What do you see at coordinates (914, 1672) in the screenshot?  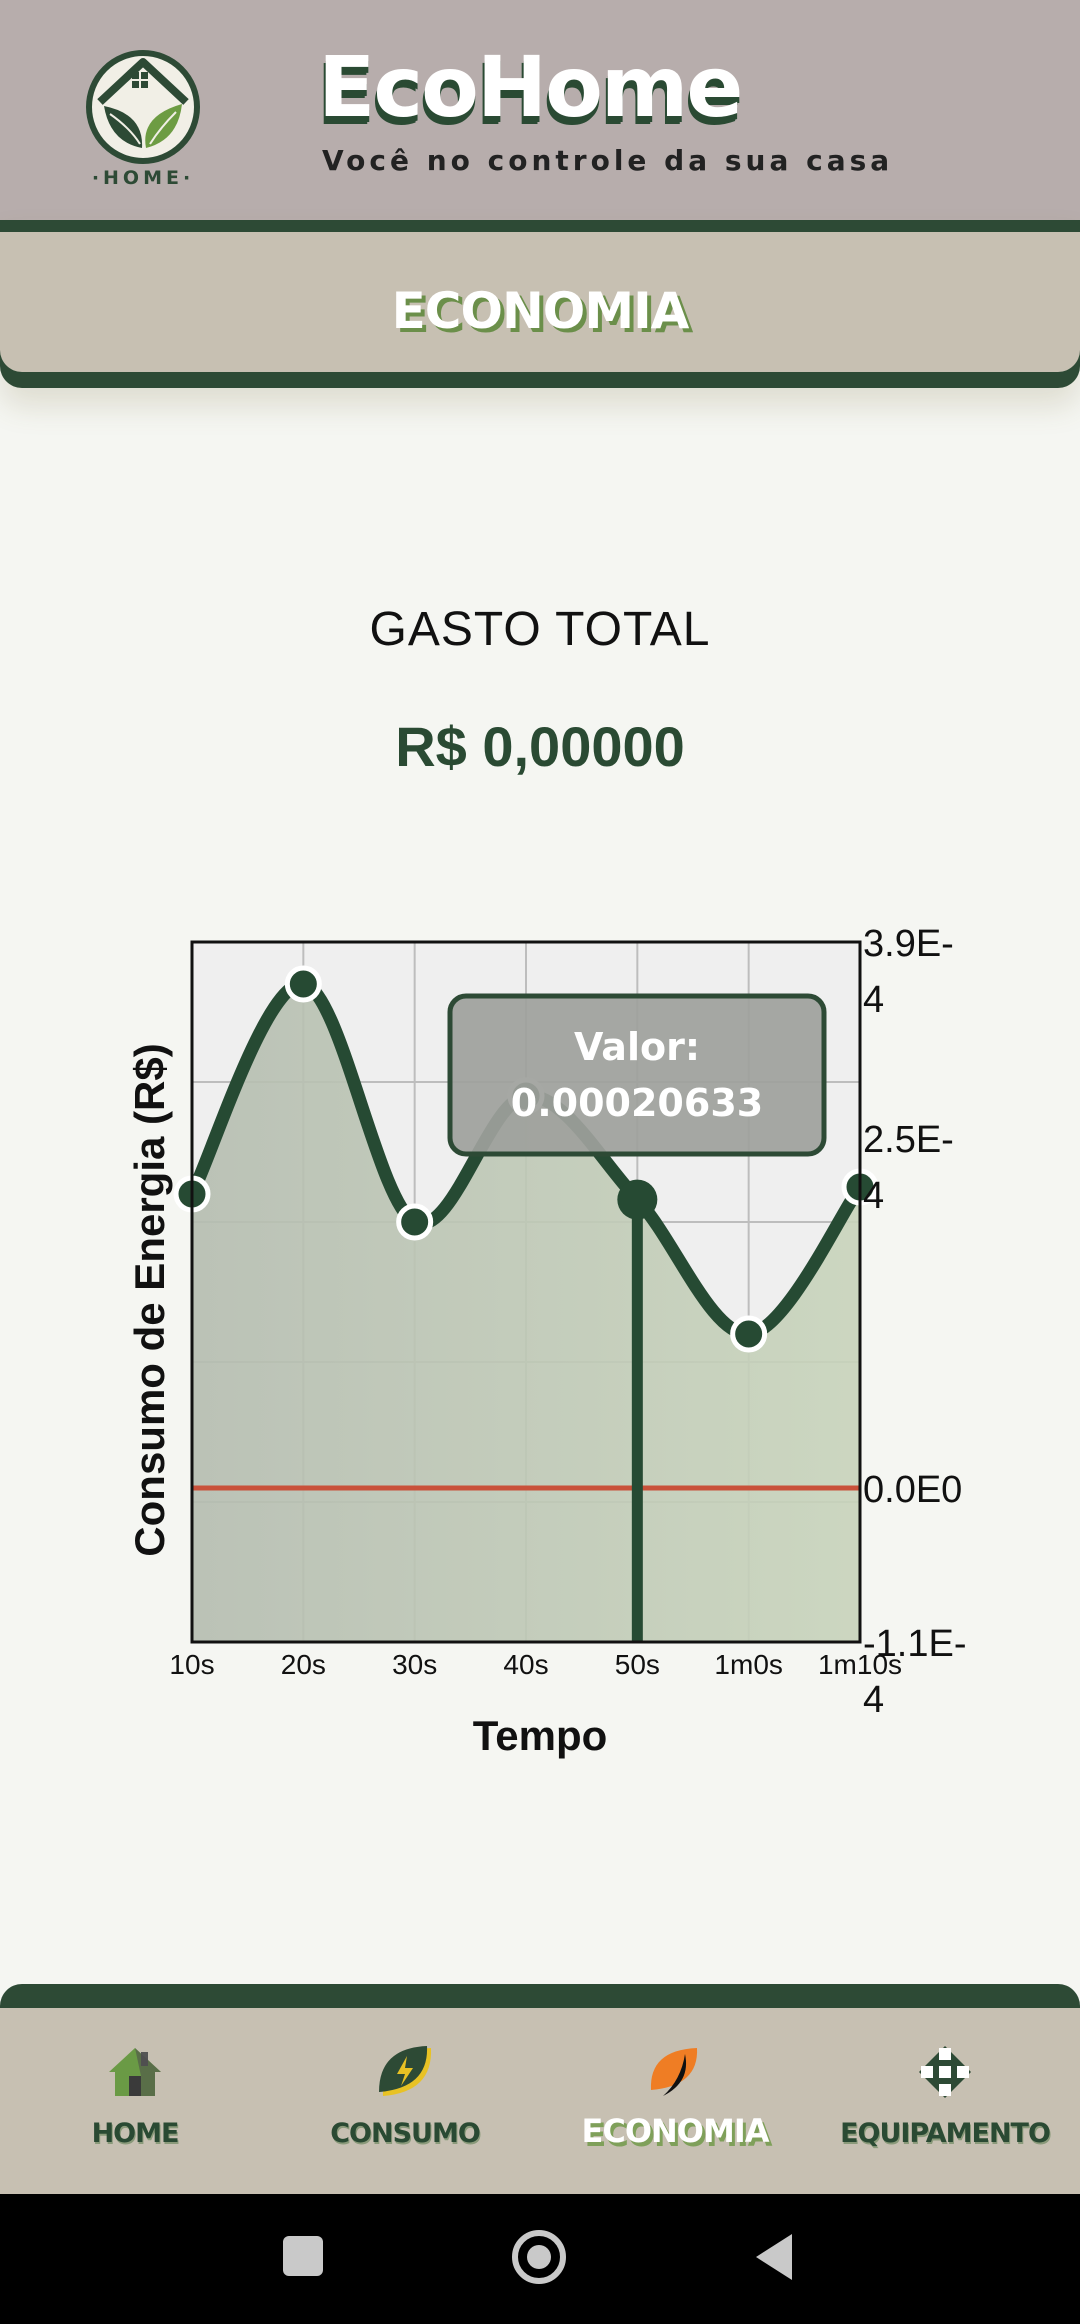 I see `y-tick-label: -1.1E-4` at bounding box center [914, 1672].